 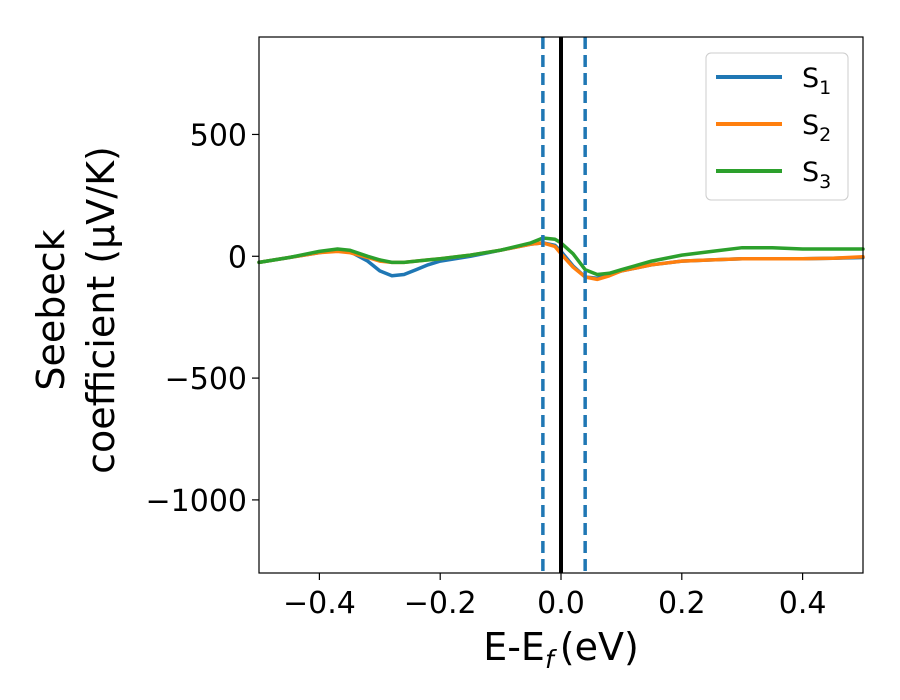 I want to click on legend-label: S3, so click(x=816, y=175).